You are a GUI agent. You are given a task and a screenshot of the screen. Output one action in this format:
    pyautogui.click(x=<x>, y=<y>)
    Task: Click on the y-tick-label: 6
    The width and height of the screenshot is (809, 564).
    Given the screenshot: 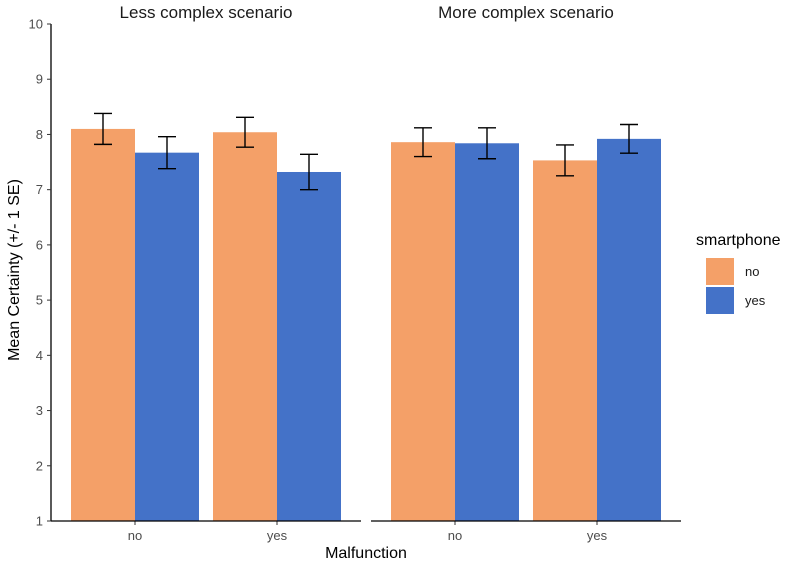 What is the action you would take?
    pyautogui.click(x=39, y=244)
    